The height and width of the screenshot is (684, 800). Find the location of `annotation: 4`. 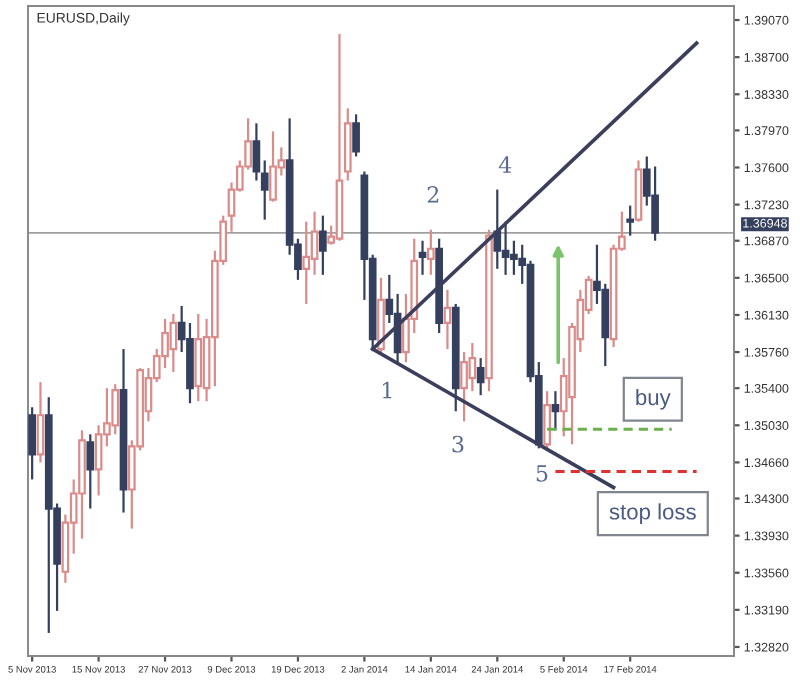

annotation: 4 is located at coordinates (505, 164).